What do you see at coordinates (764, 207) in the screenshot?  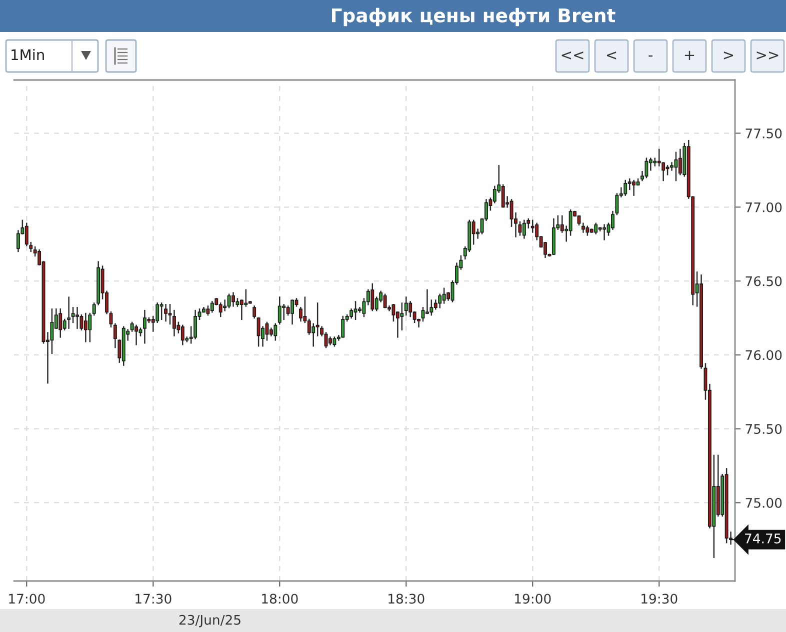 I see `y-tick-label: 77.00` at bounding box center [764, 207].